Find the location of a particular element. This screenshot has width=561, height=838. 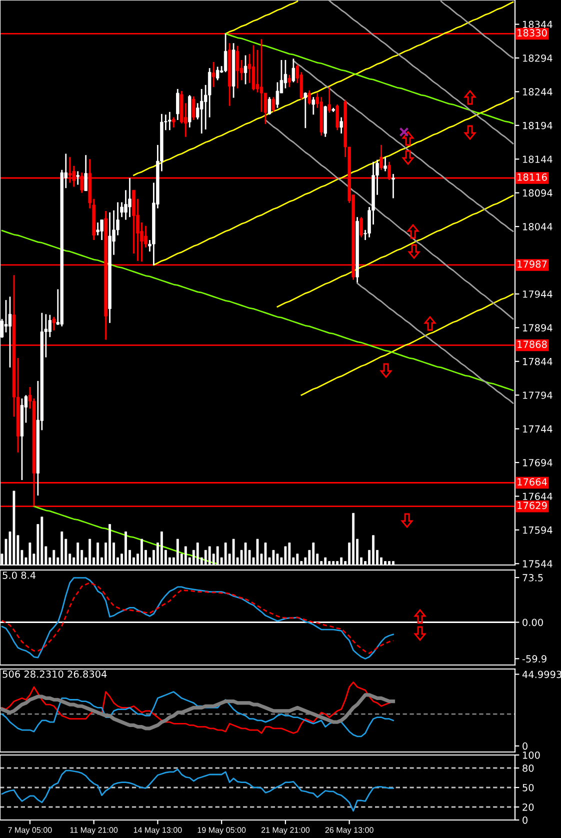

y-tick-label: 18294 is located at coordinates (537, 58).